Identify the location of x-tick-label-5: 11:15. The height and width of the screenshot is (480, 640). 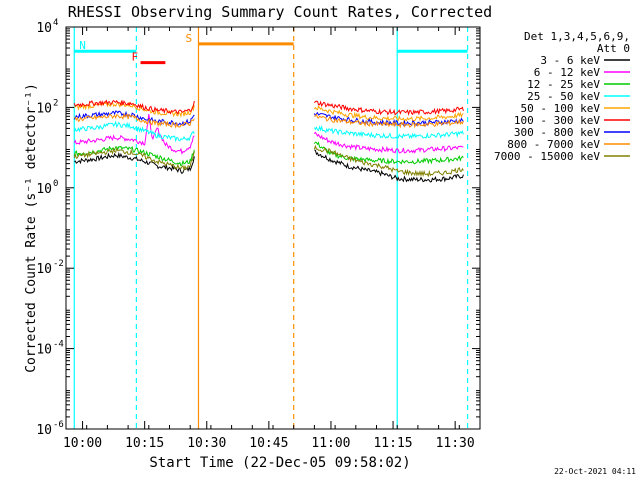
(392, 443).